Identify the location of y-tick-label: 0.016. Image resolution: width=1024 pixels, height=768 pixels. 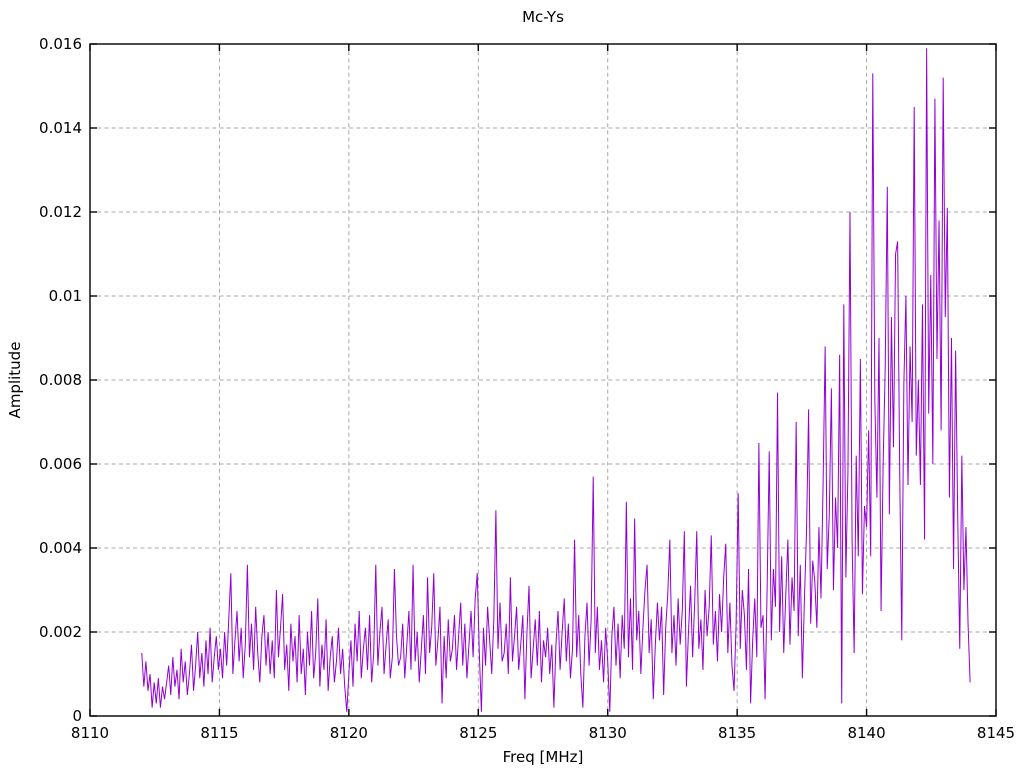
(60, 44).